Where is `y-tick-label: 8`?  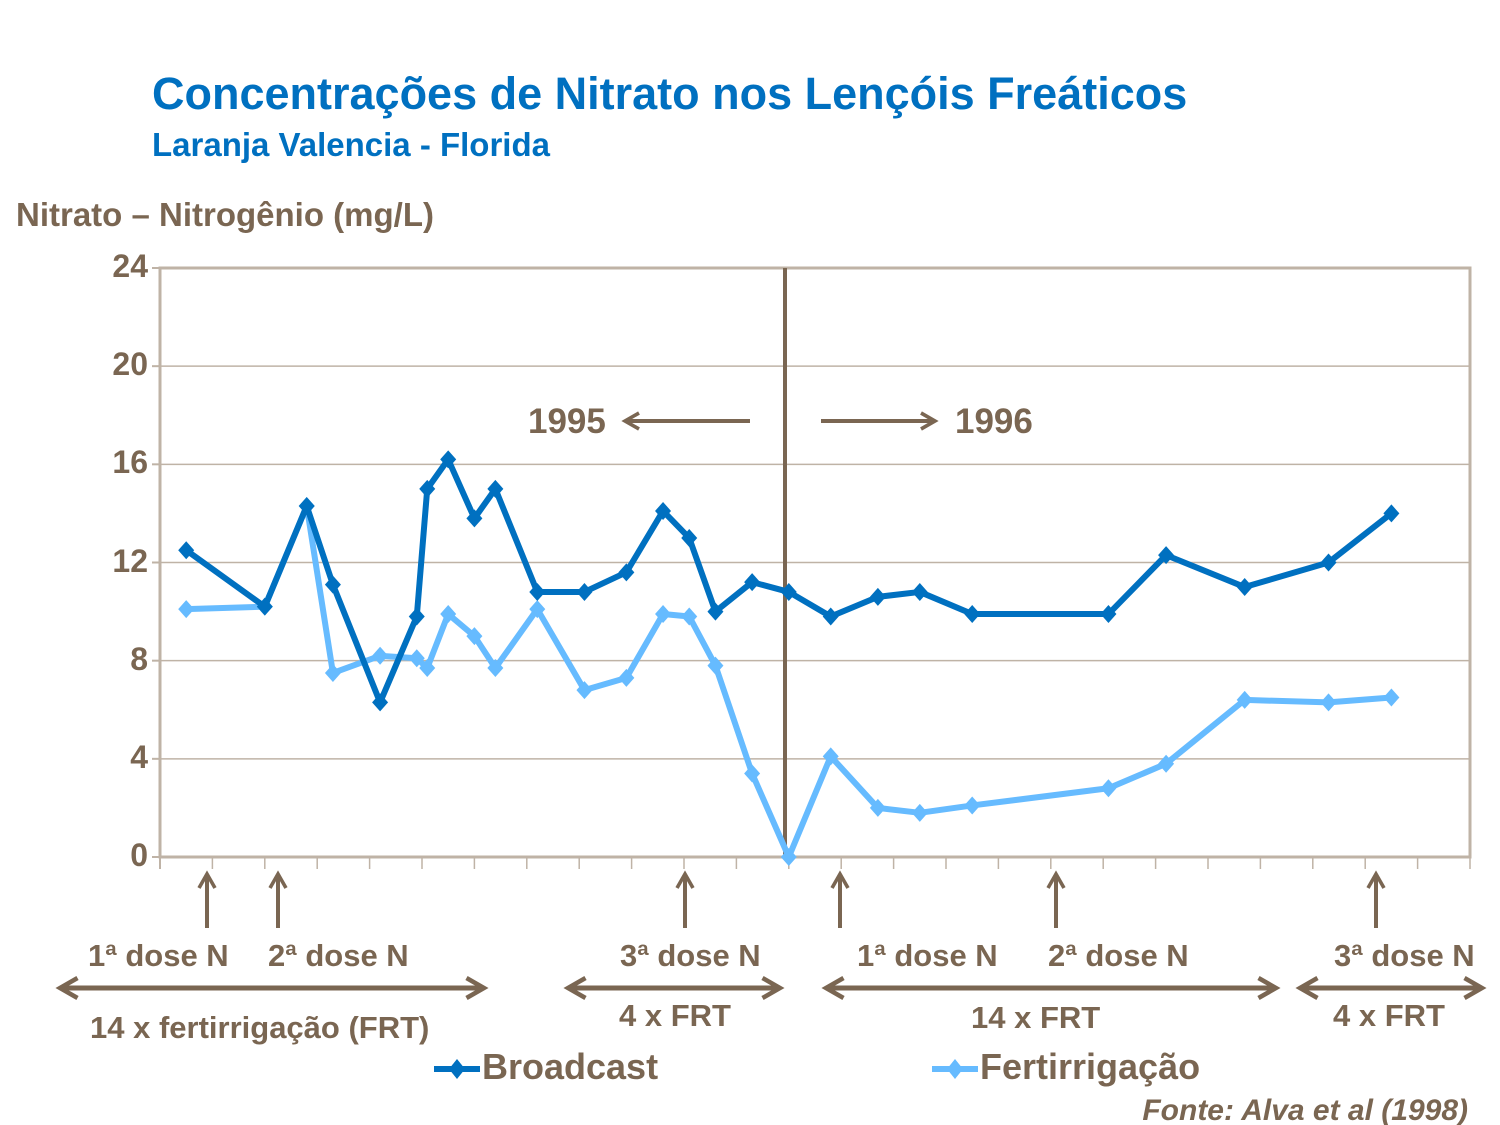 y-tick-label: 8 is located at coordinates (139, 658).